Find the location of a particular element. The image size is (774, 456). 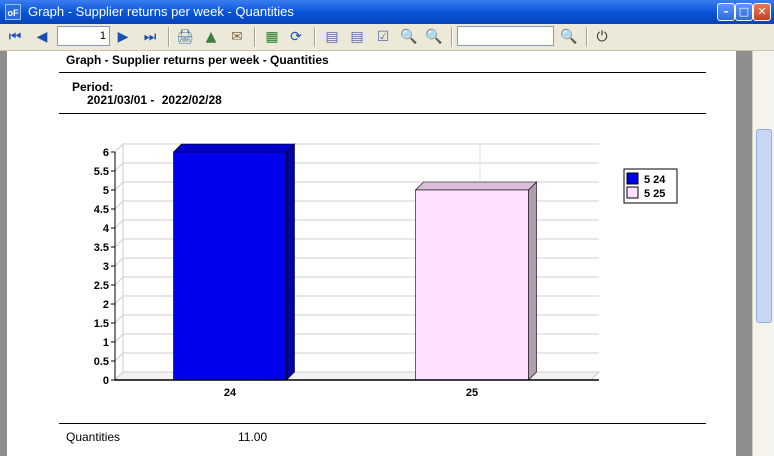

export-icon: ▲ is located at coordinates (211, 37).